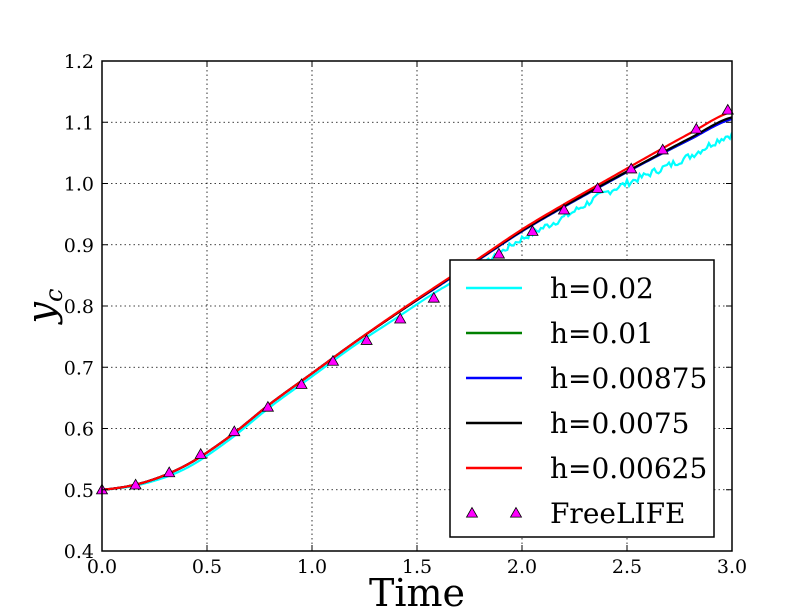 The height and width of the screenshot is (612, 812). Describe the element at coordinates (617, 513) in the screenshot. I see `legend-label: FreeLIFE` at that location.